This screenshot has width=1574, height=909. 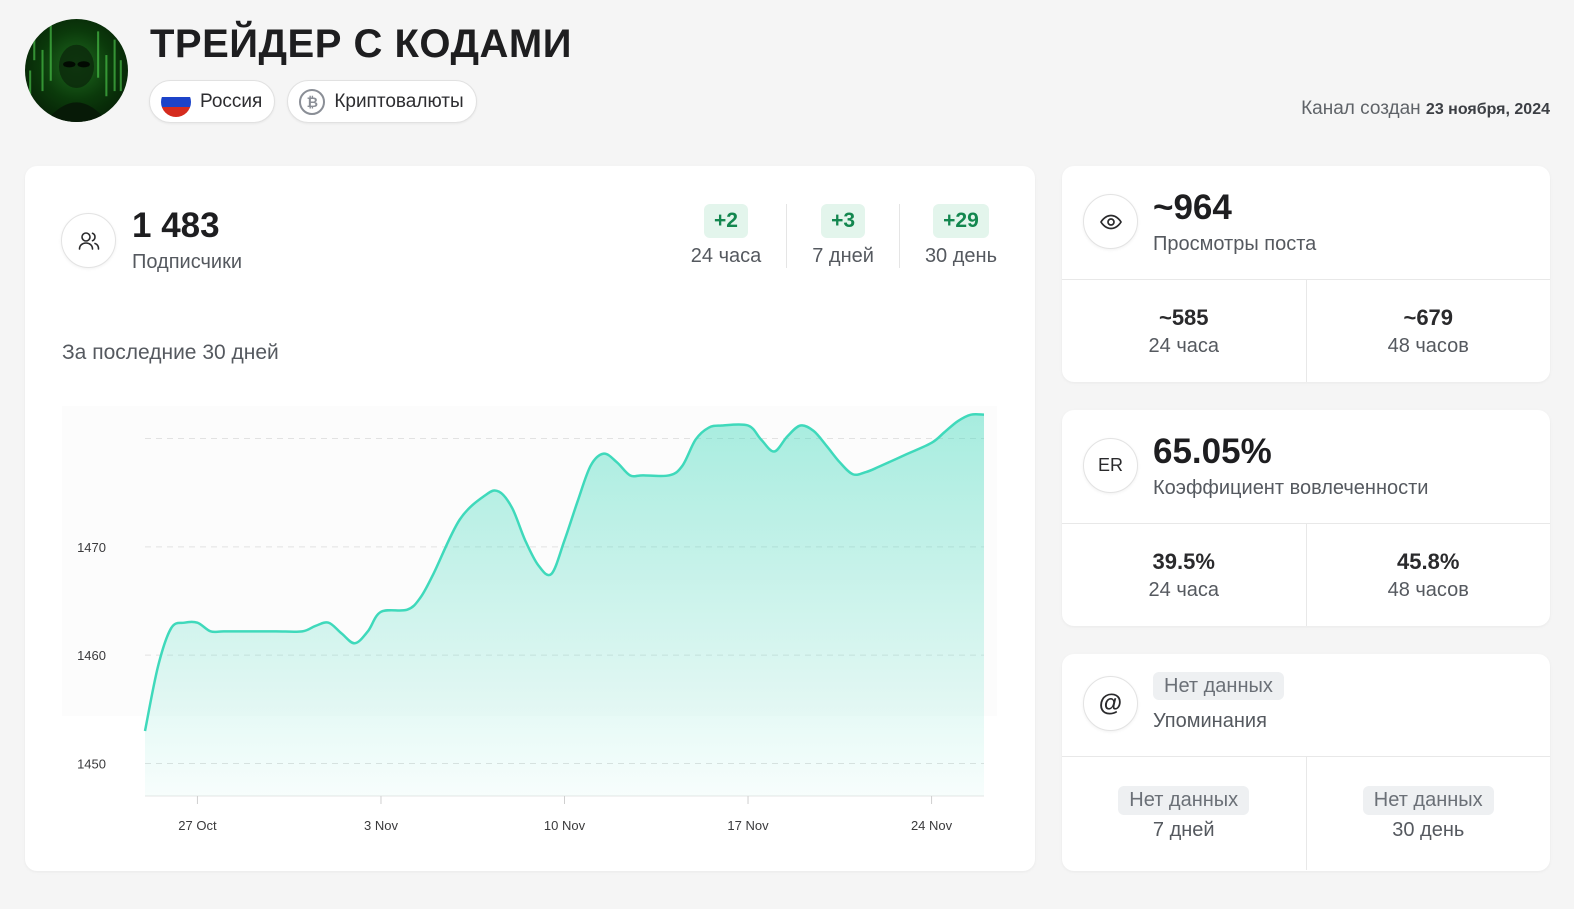 What do you see at coordinates (1184, 575) in the screenshot?
I see `er-24h: 39.5% 24 часа` at bounding box center [1184, 575].